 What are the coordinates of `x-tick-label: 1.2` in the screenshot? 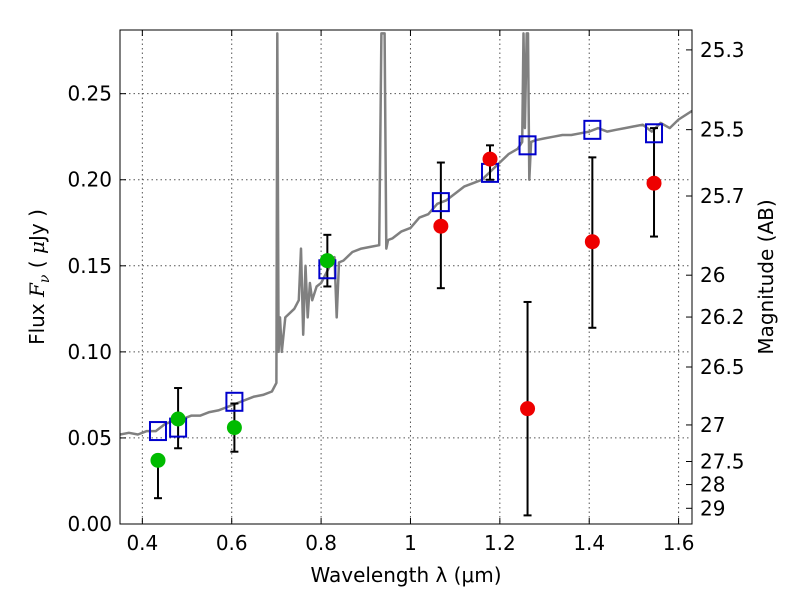 It's located at (500, 543).